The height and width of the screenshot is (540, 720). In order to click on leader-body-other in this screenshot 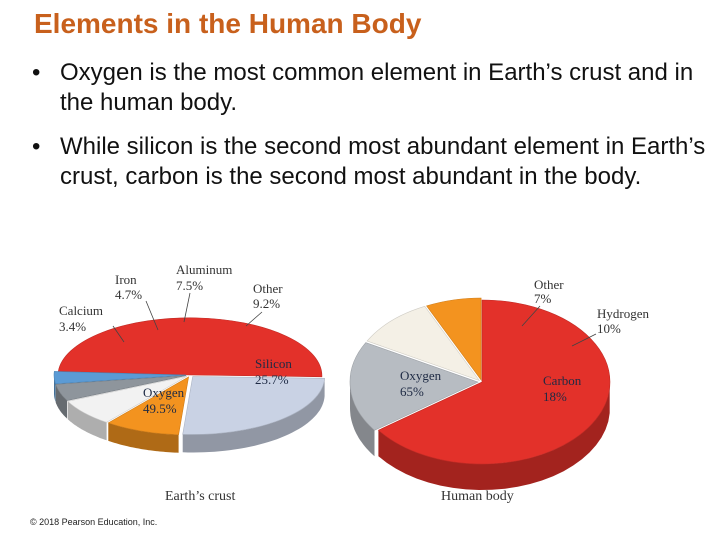, I will do `click(531, 316)`.